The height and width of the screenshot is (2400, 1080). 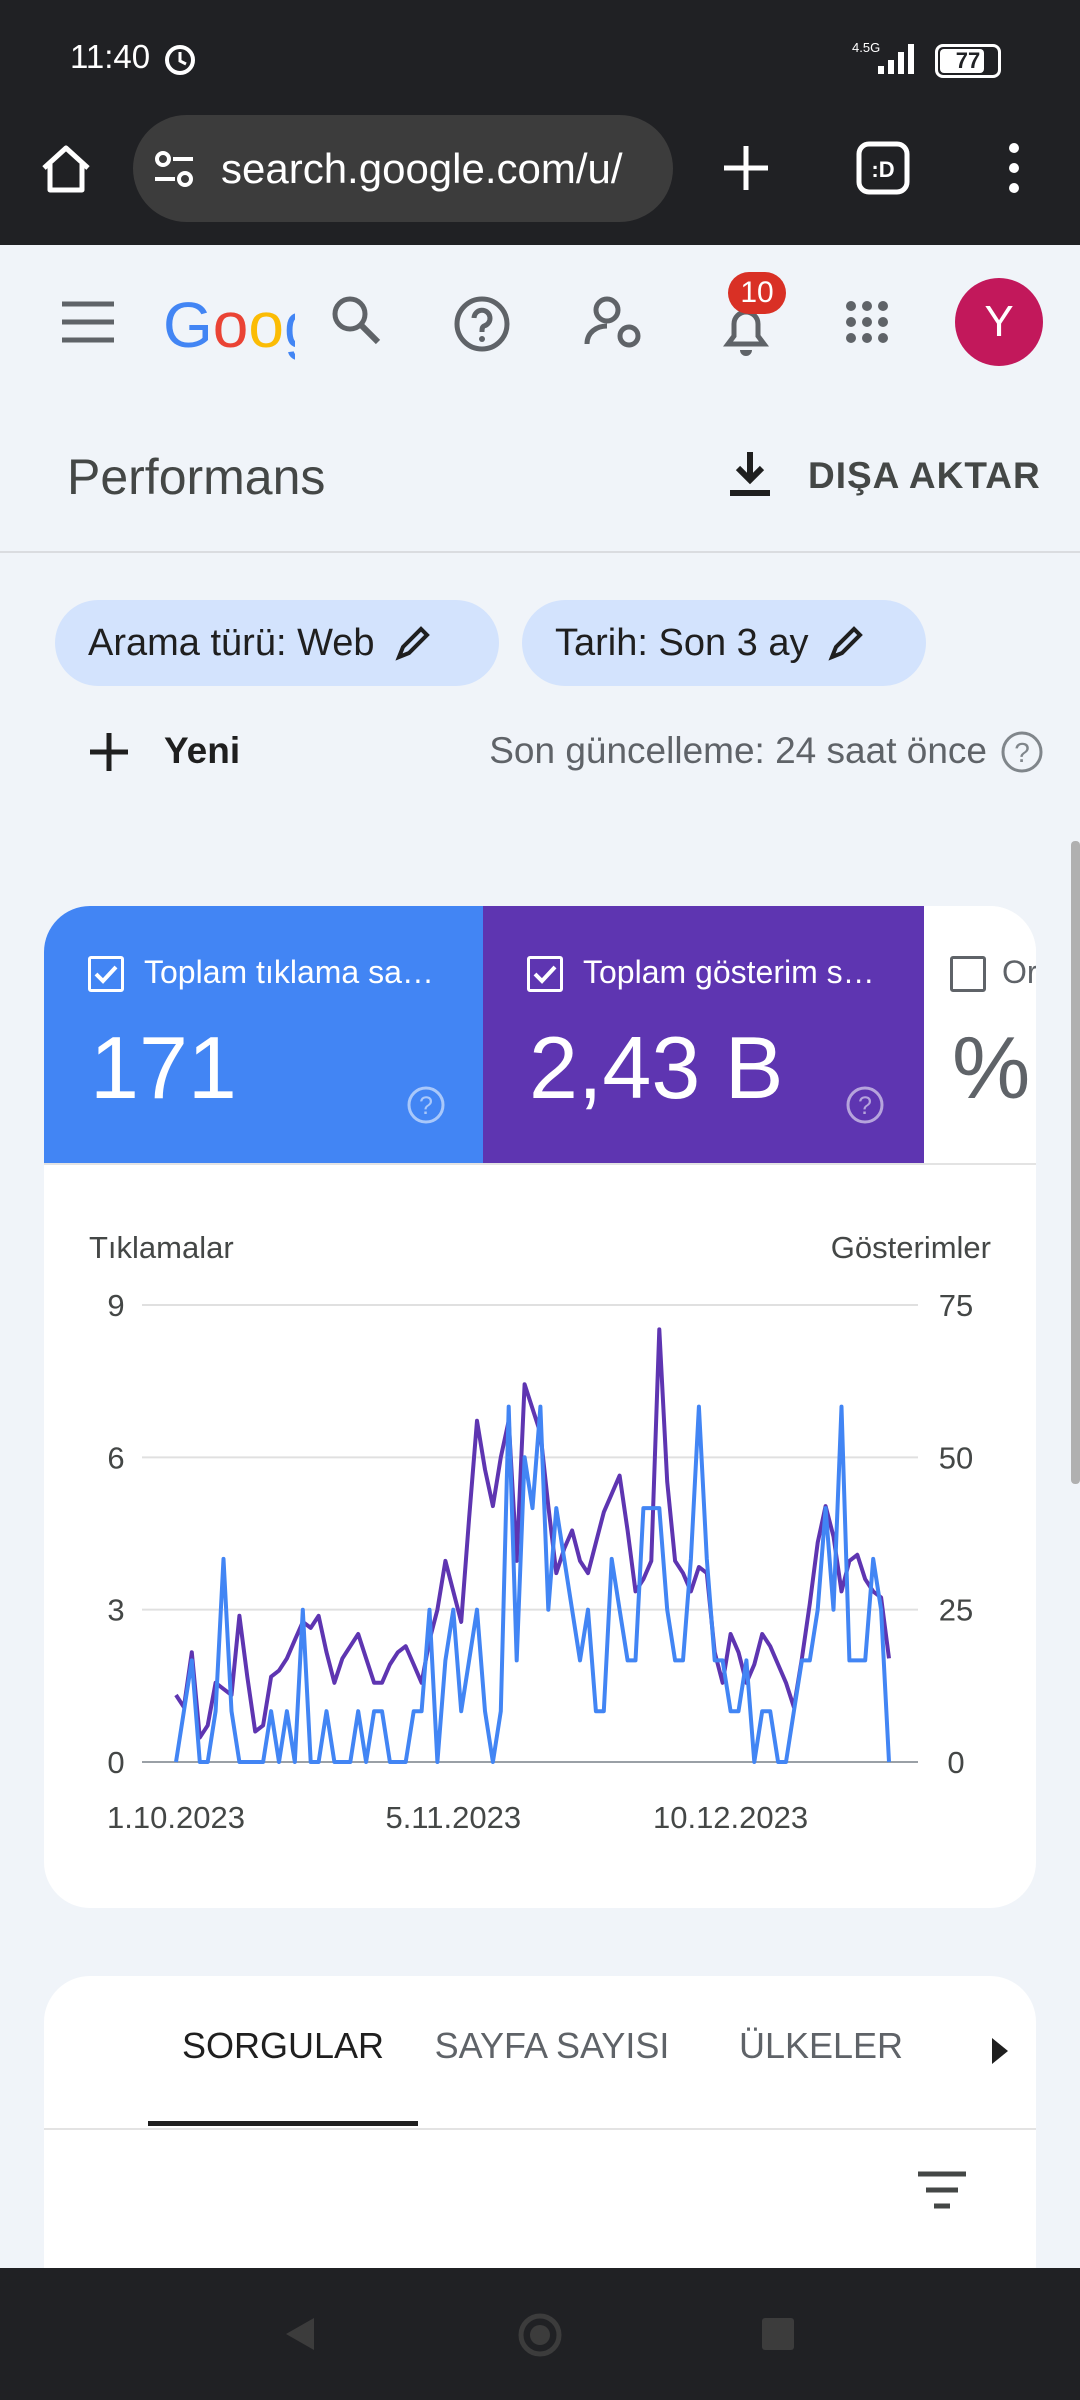 I want to click on last-update: Son güncelleme: 24 saat önce, so click(x=738, y=750).